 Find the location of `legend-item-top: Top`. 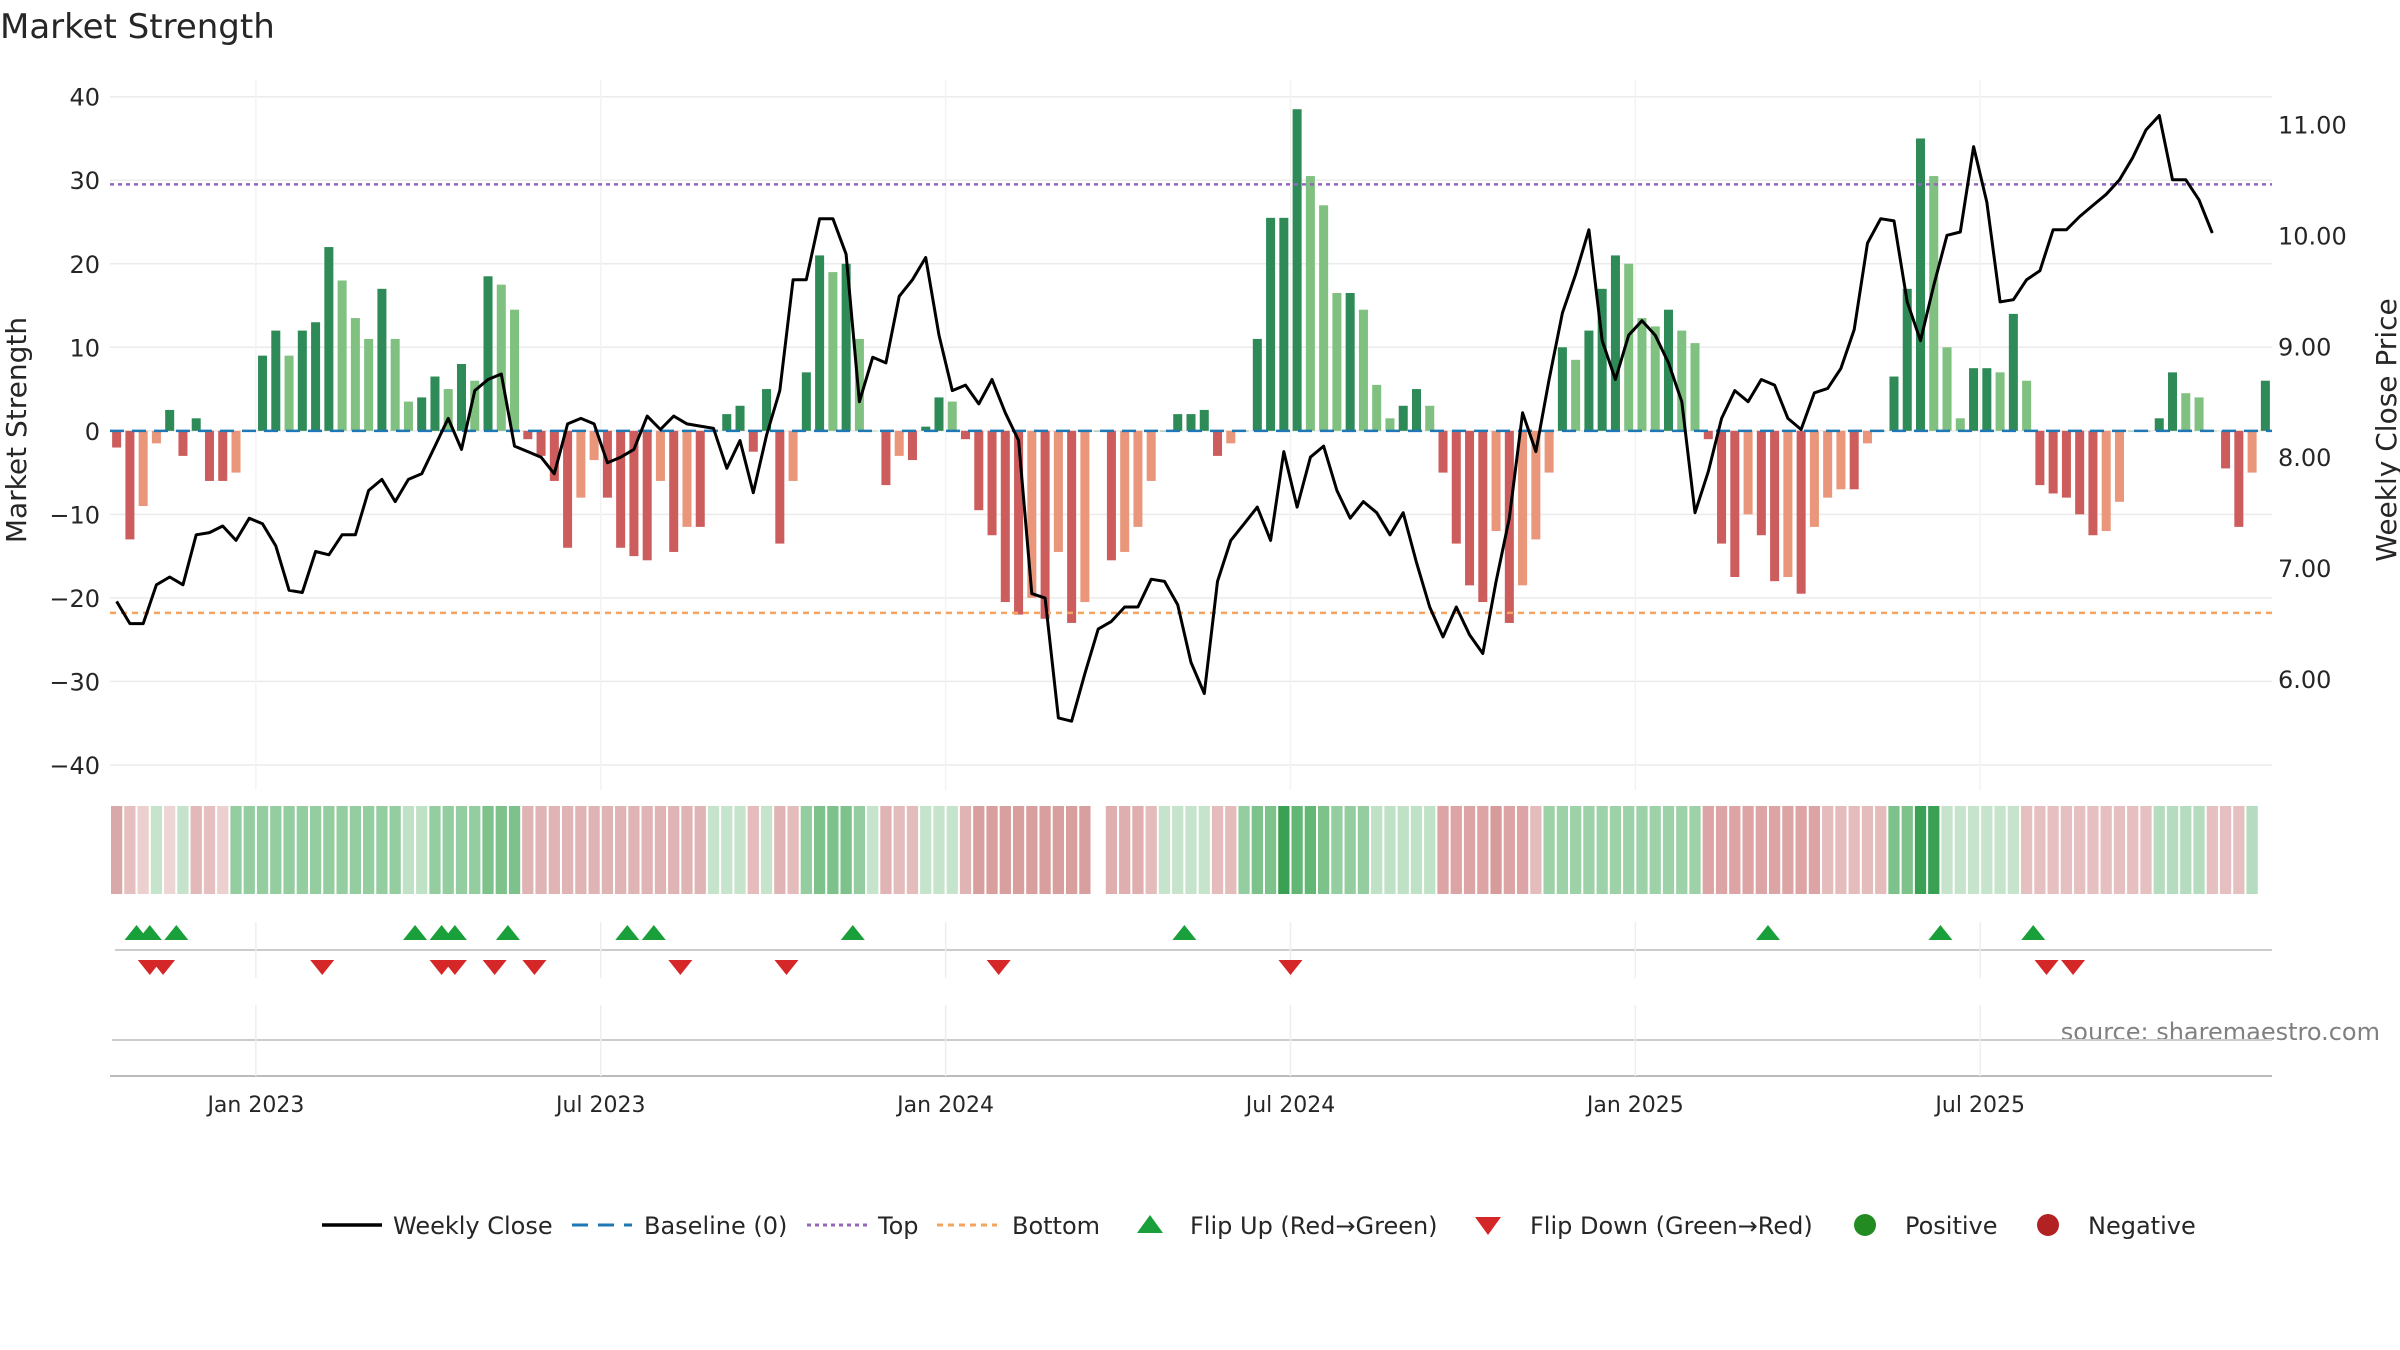

legend-item-top: Top is located at coordinates (863, 1226).